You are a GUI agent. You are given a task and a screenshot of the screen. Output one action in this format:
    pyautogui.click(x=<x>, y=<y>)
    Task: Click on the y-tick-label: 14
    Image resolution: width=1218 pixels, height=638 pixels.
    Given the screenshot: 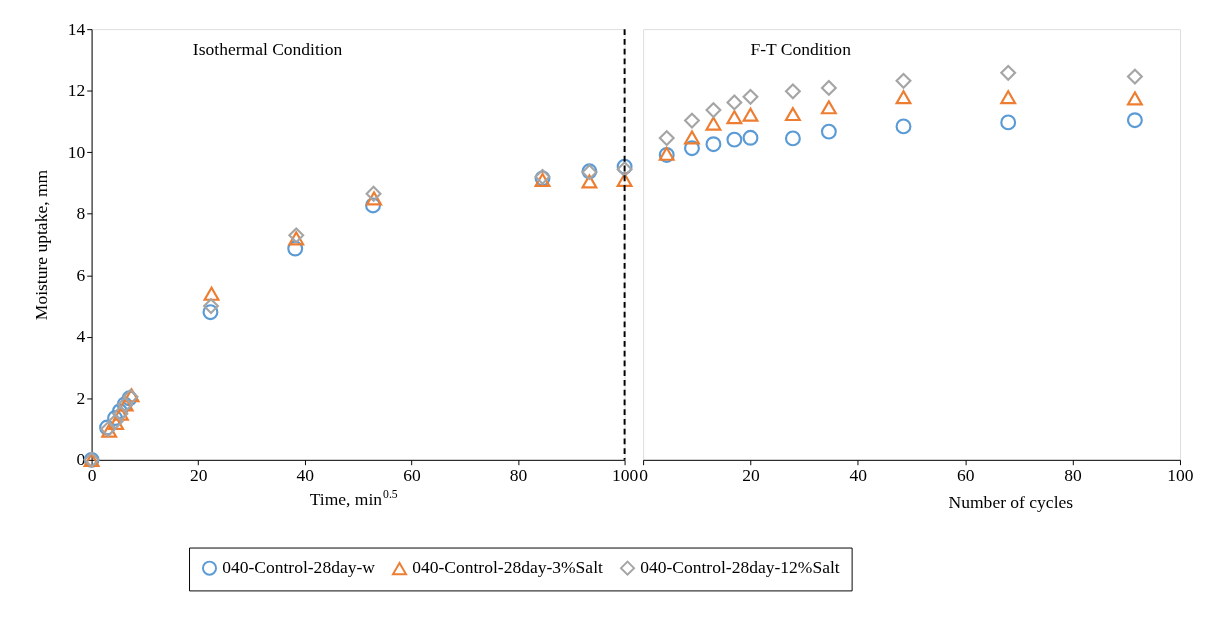 What is the action you would take?
    pyautogui.click(x=76, y=28)
    